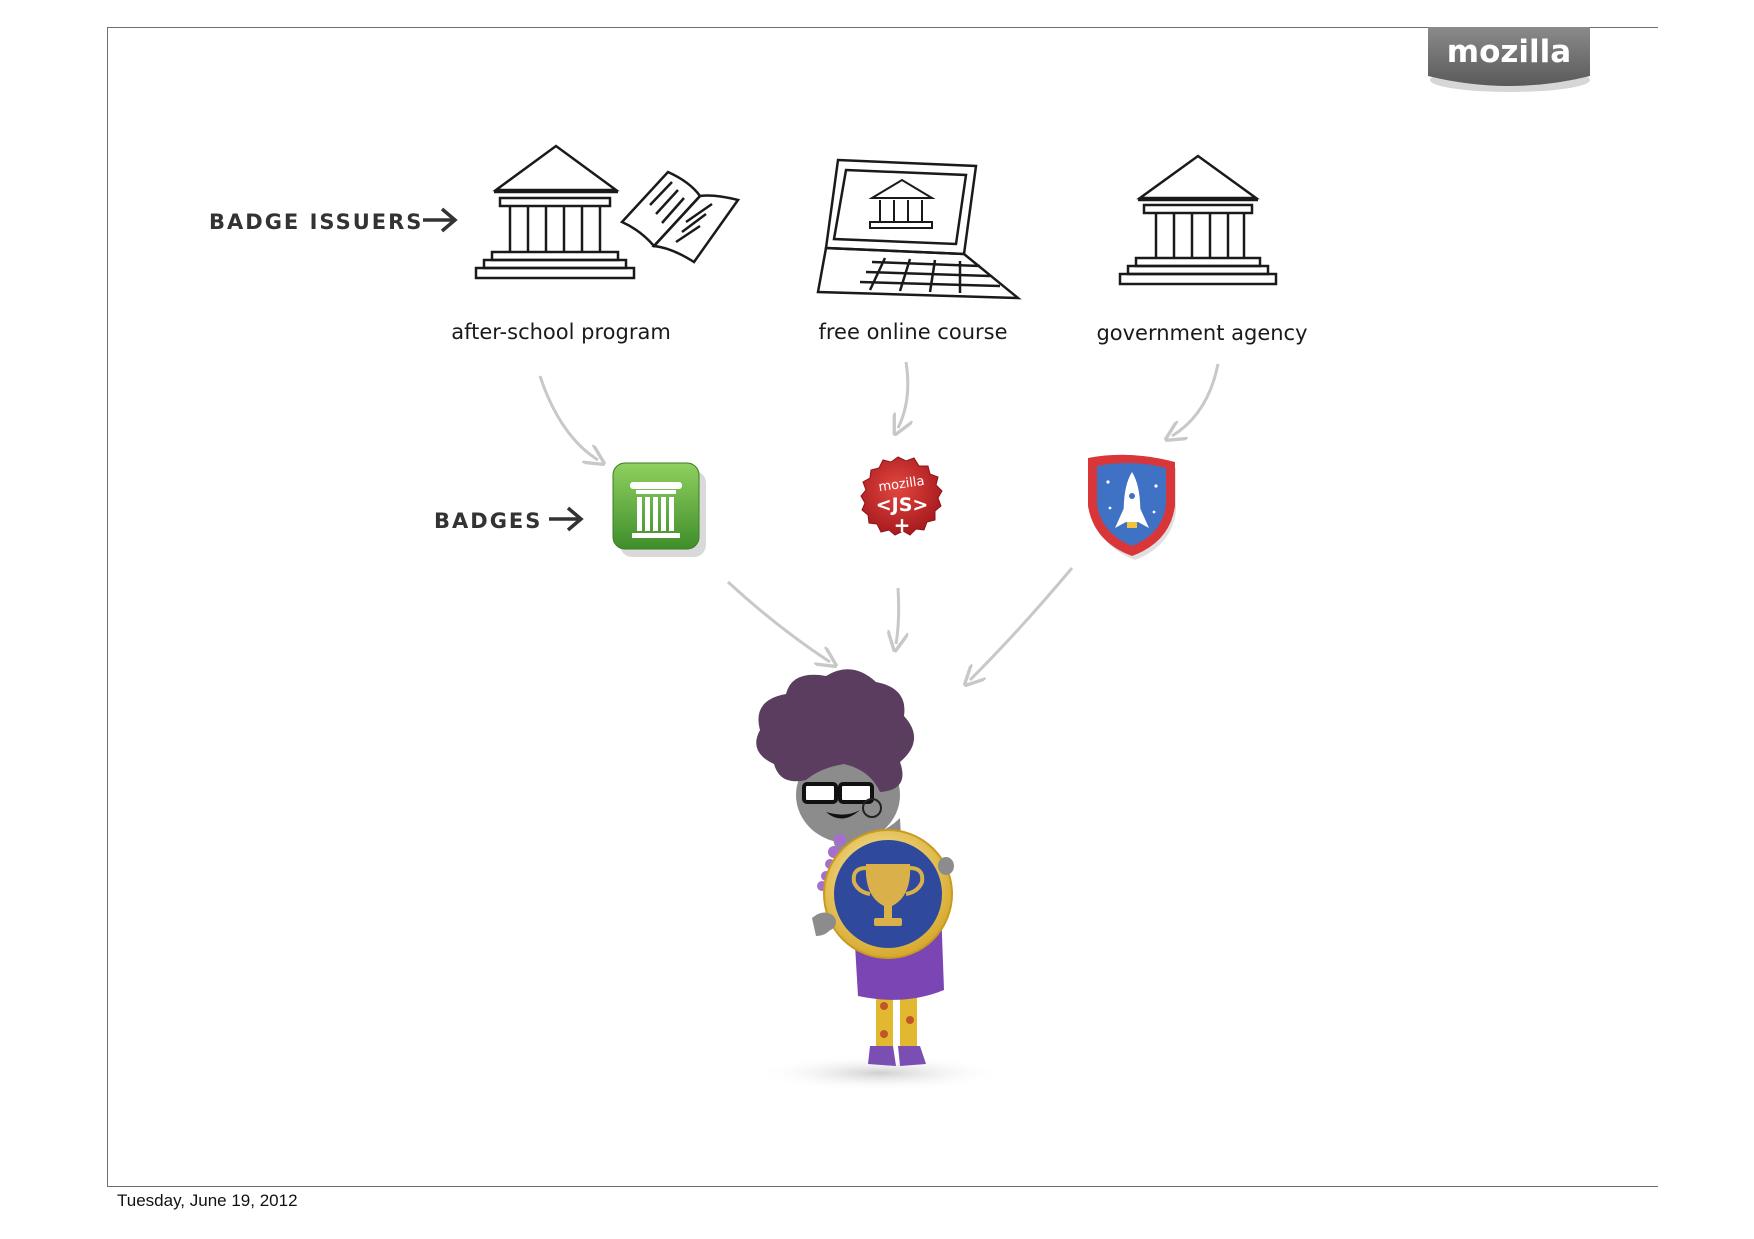 The width and height of the screenshot is (1754, 1239). Describe the element at coordinates (880, 1073) in the screenshot. I see `ground-shadow` at that location.